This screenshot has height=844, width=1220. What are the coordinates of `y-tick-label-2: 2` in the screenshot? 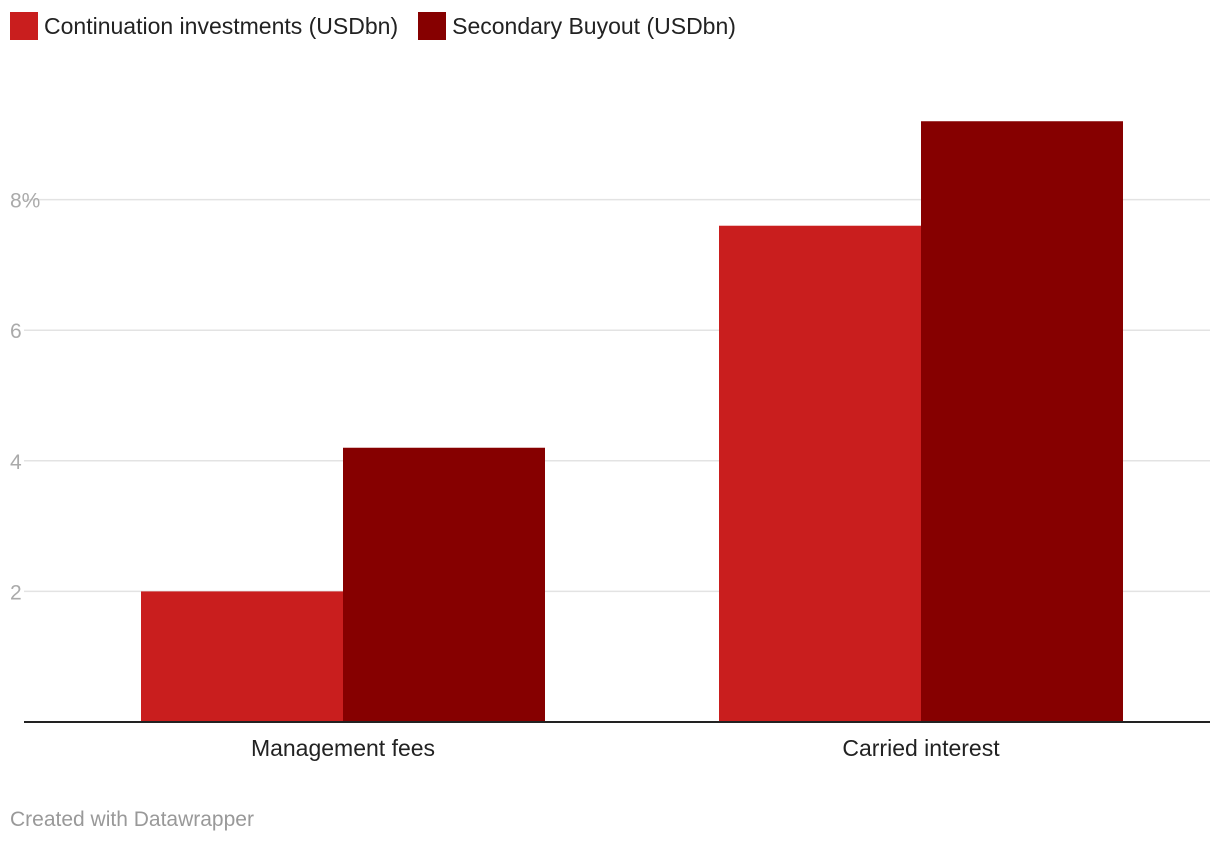 It's located at (16, 592).